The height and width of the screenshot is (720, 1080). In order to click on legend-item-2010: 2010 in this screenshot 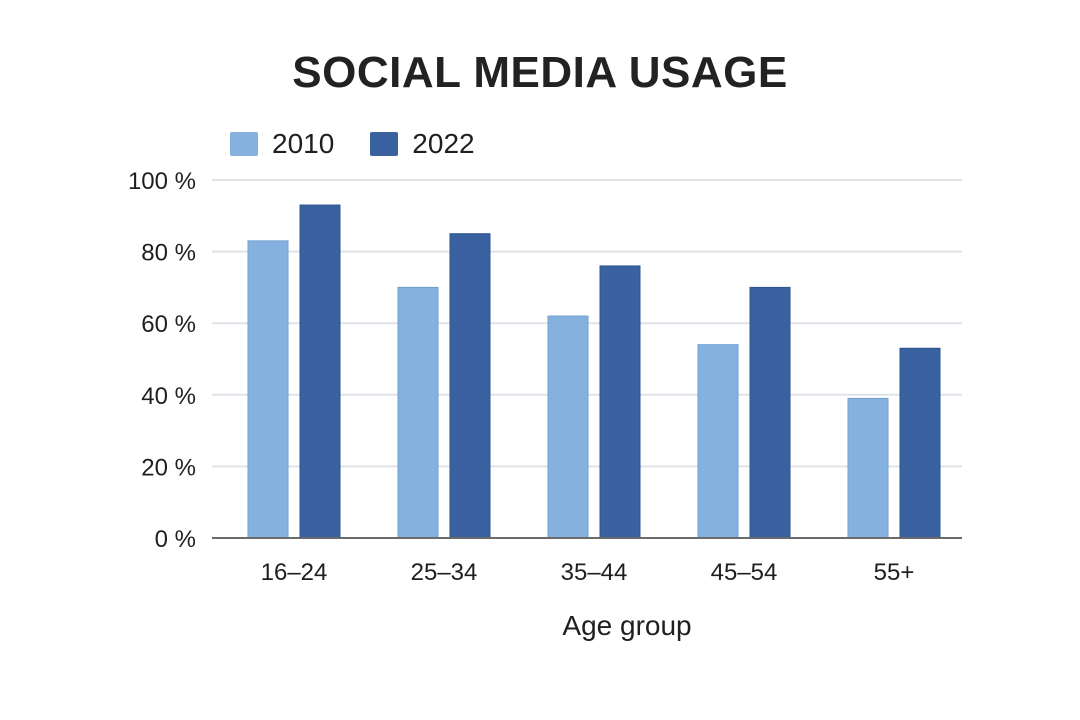, I will do `click(282, 144)`.